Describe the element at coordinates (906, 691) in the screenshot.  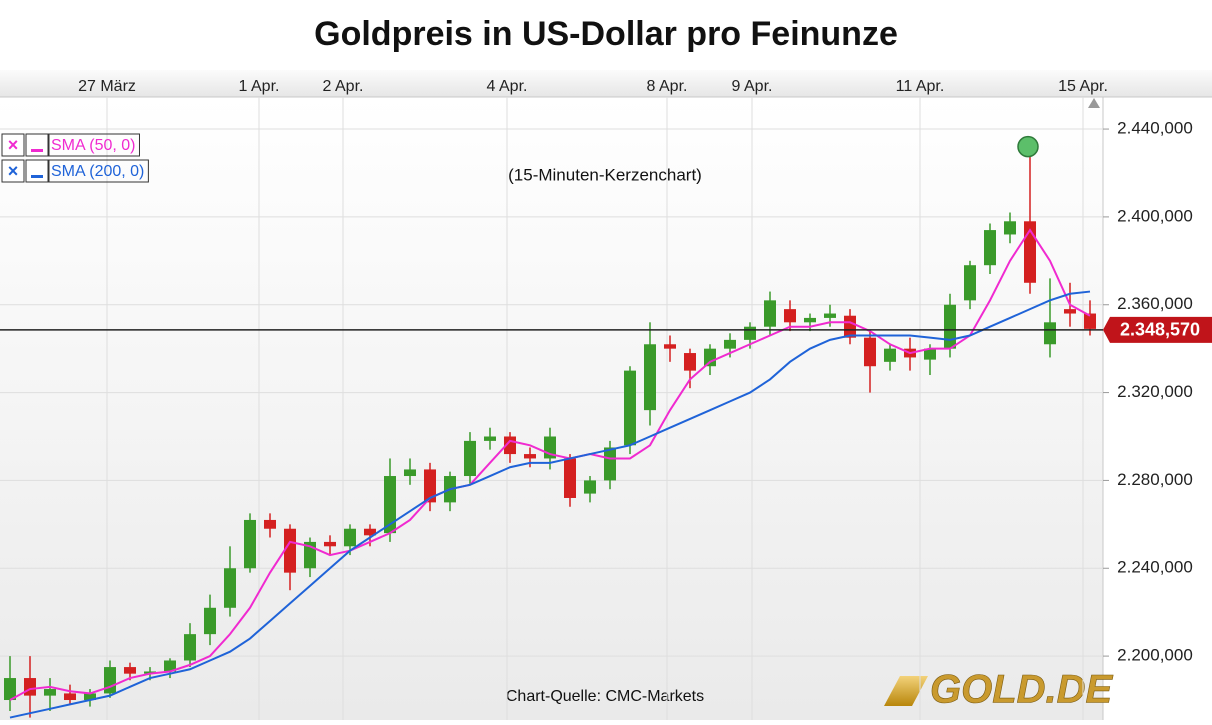
I see `logo-icon` at that location.